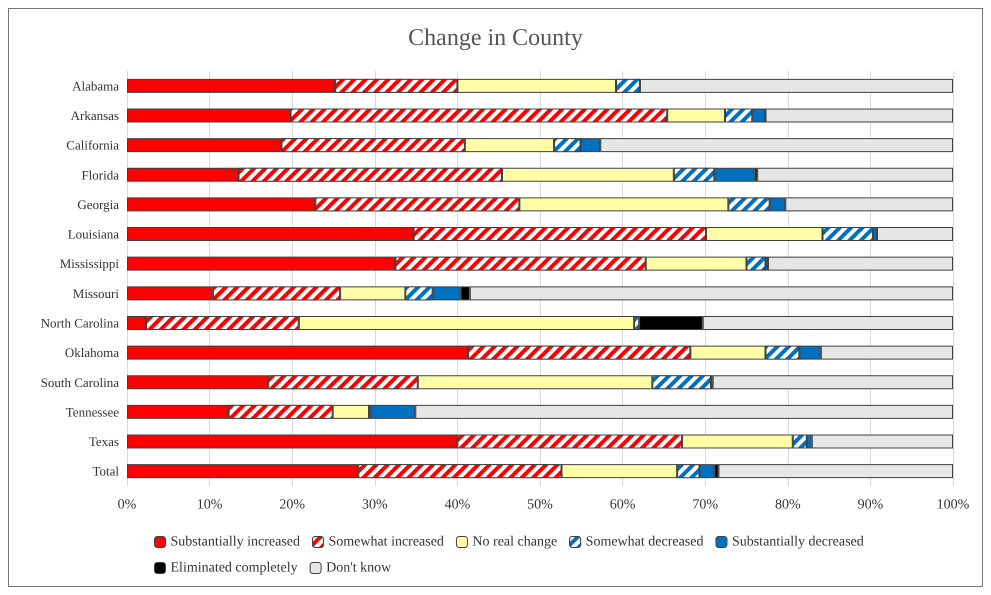  I want to click on y-tick-label: California, so click(93, 145).